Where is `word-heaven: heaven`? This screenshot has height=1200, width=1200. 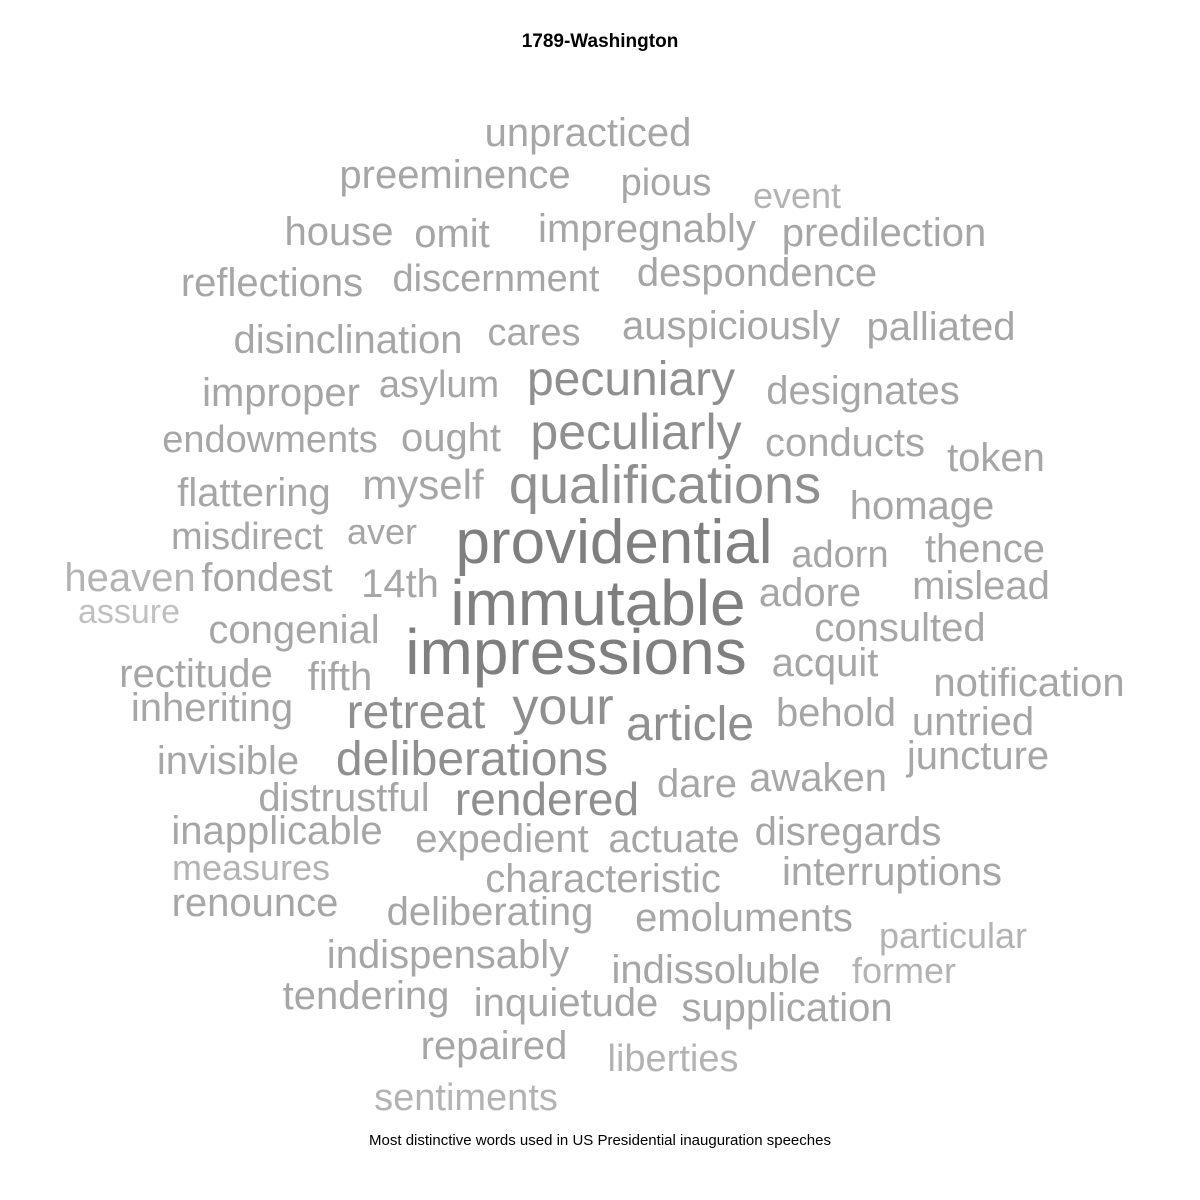 word-heaven: heaven is located at coordinates (130, 578).